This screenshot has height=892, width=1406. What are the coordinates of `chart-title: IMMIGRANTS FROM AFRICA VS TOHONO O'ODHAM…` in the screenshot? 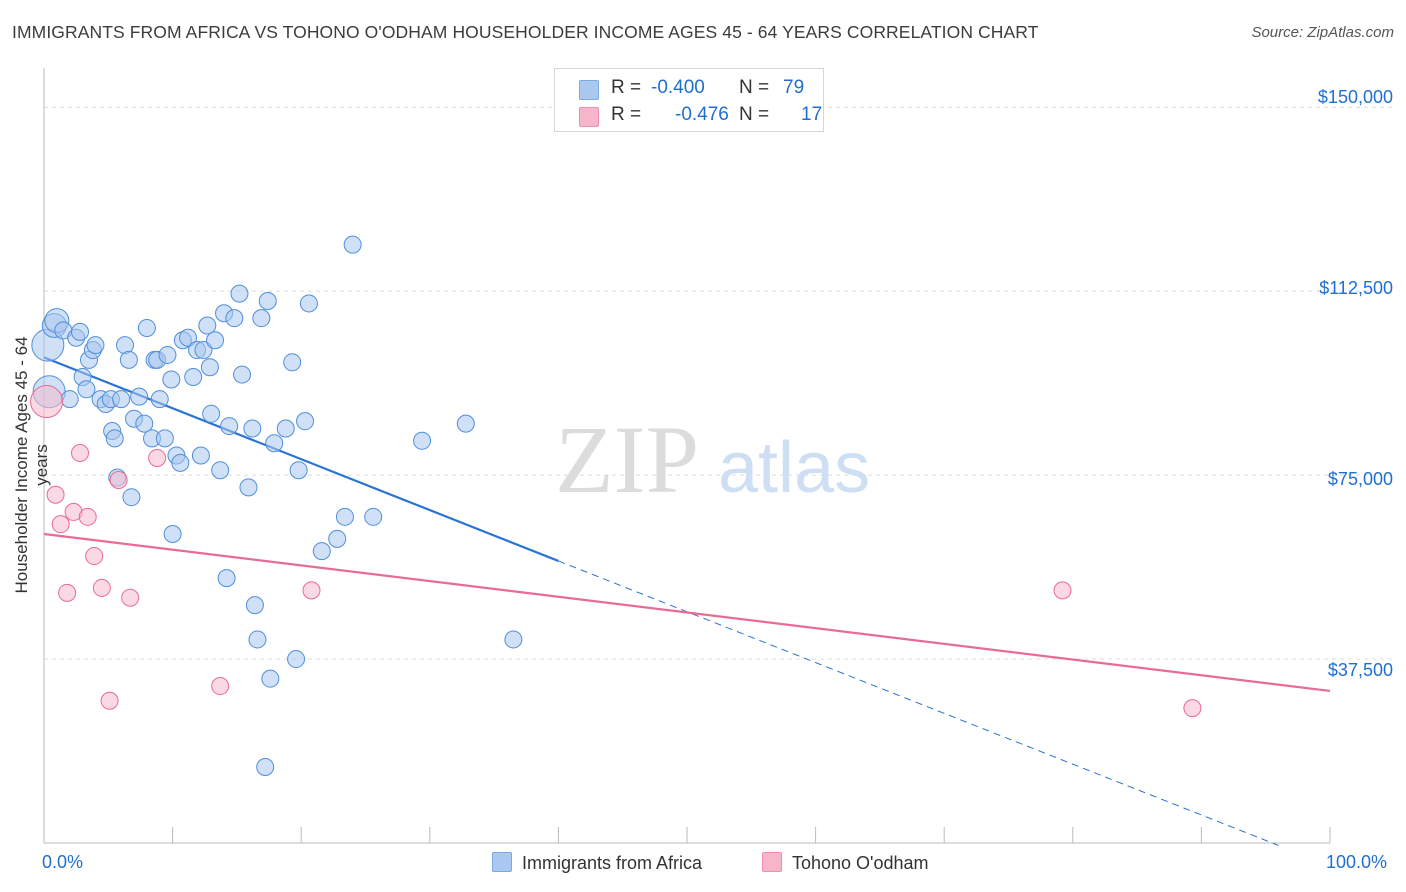 It's located at (525, 32).